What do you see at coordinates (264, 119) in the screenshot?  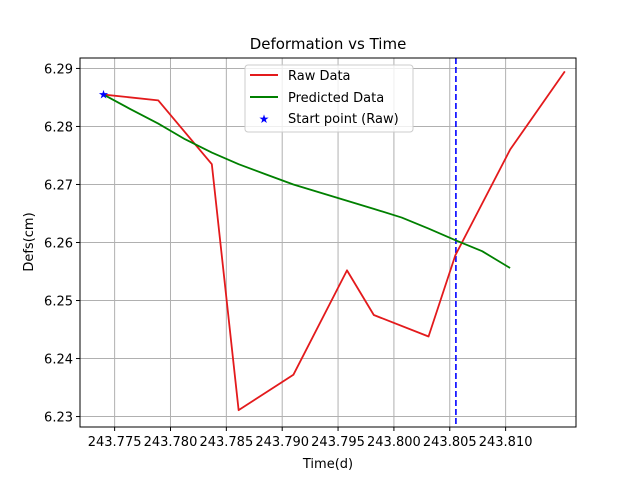 I see `legend-swatch-start-star: ★` at bounding box center [264, 119].